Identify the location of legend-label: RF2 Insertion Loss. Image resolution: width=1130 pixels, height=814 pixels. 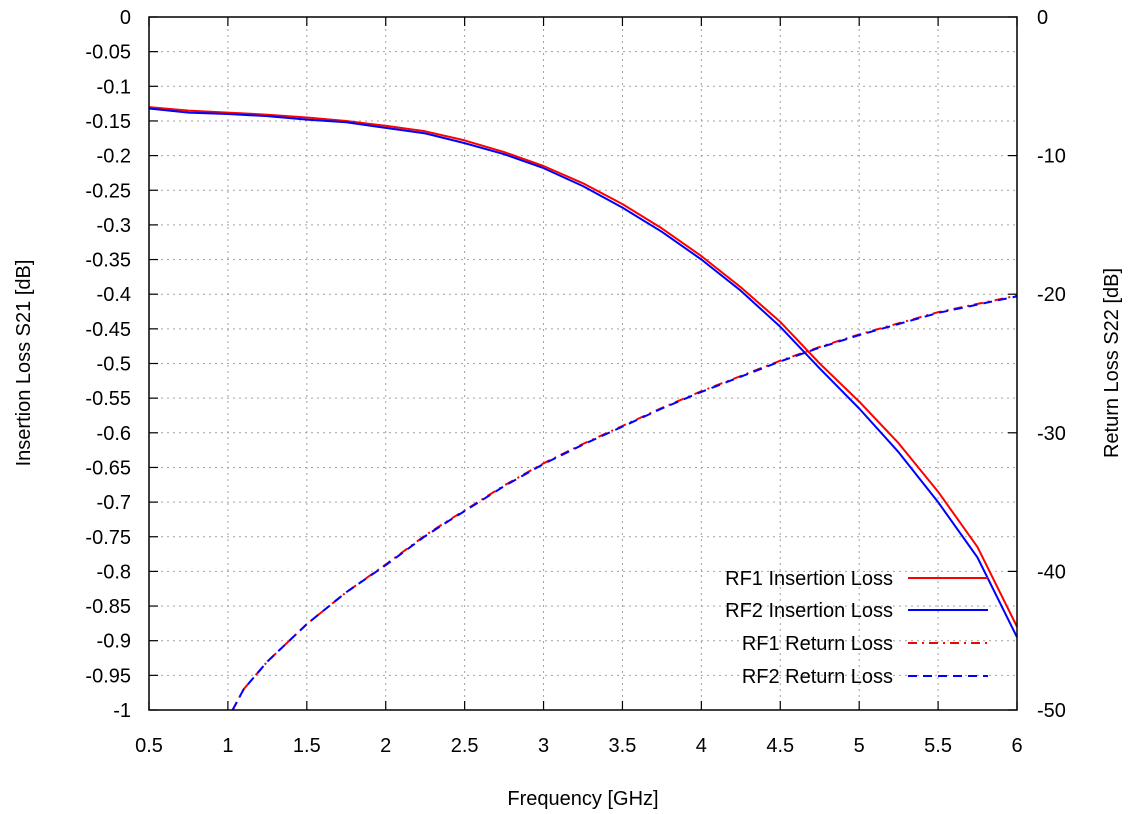
(809, 611).